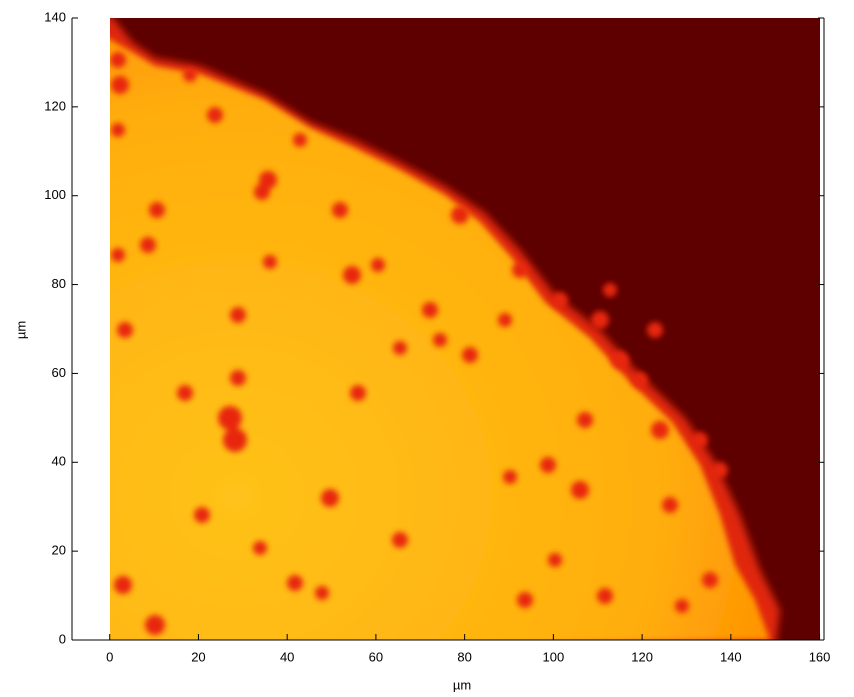  I want to click on y-tick-label: 80, so click(59, 283).